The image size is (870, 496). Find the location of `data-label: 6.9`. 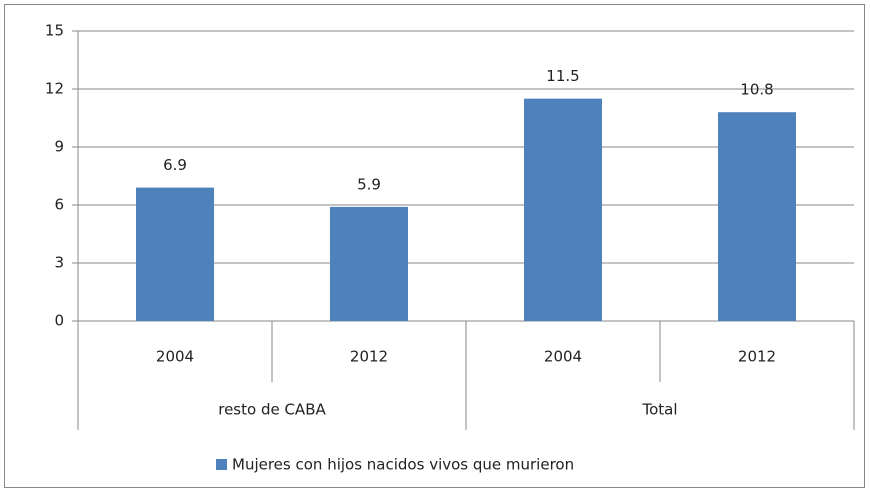

data-label: 6.9 is located at coordinates (175, 165).